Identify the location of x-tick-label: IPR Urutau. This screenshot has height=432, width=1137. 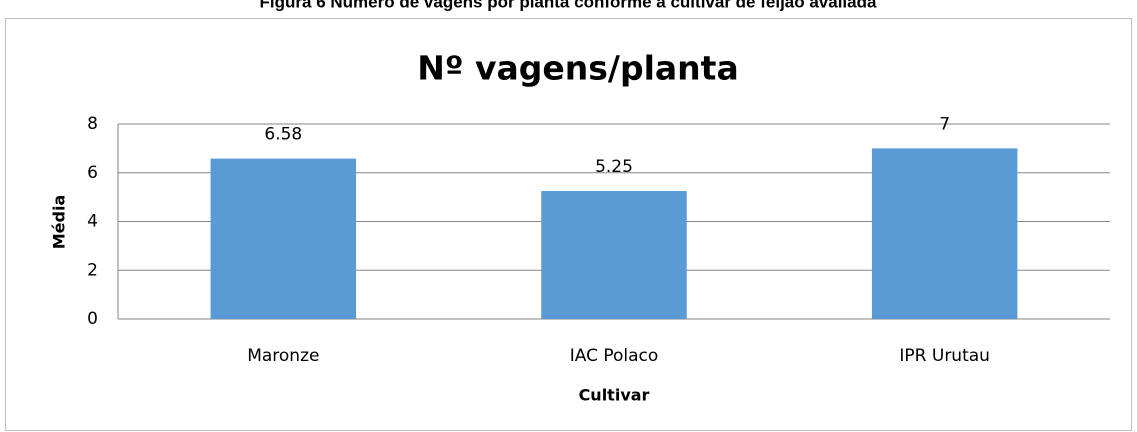
(944, 356).